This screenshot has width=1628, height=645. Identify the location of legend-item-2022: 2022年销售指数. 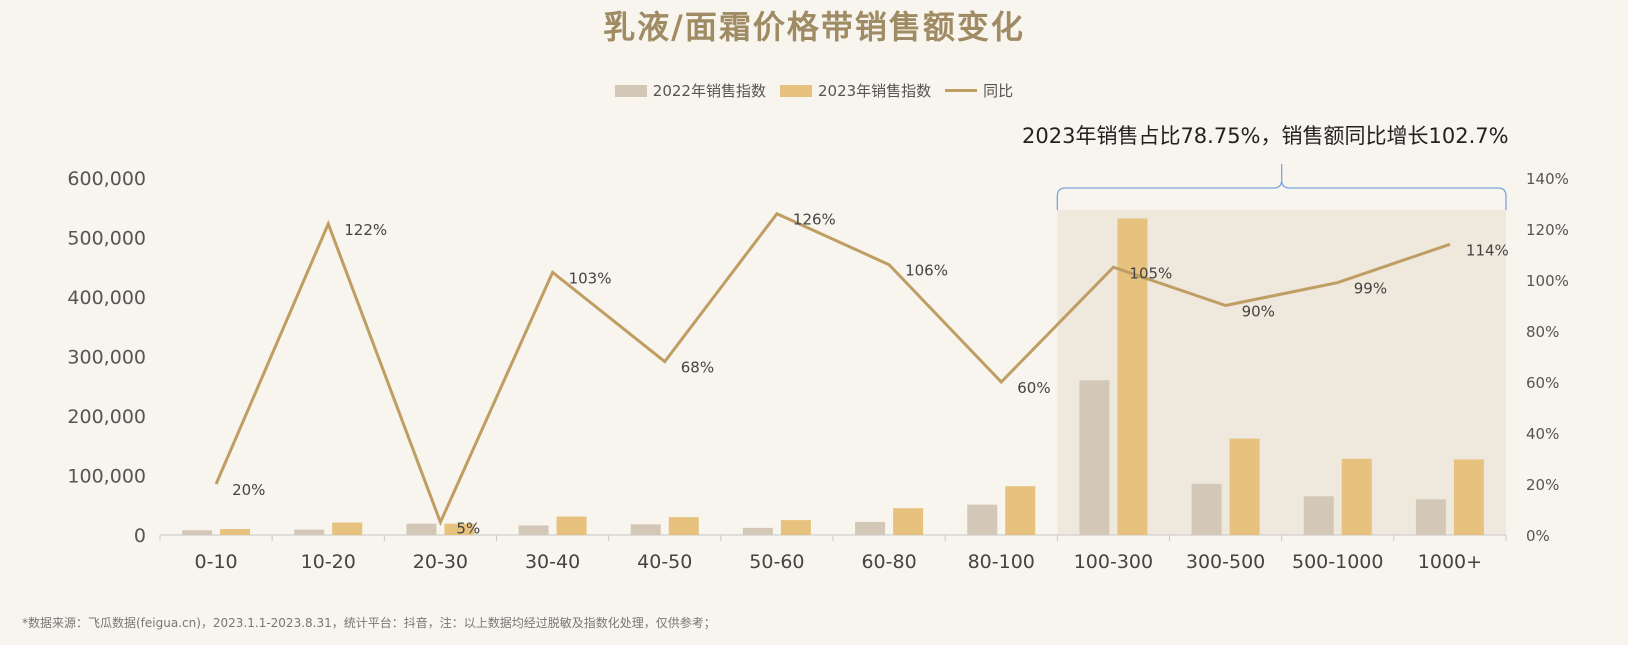
(690, 90).